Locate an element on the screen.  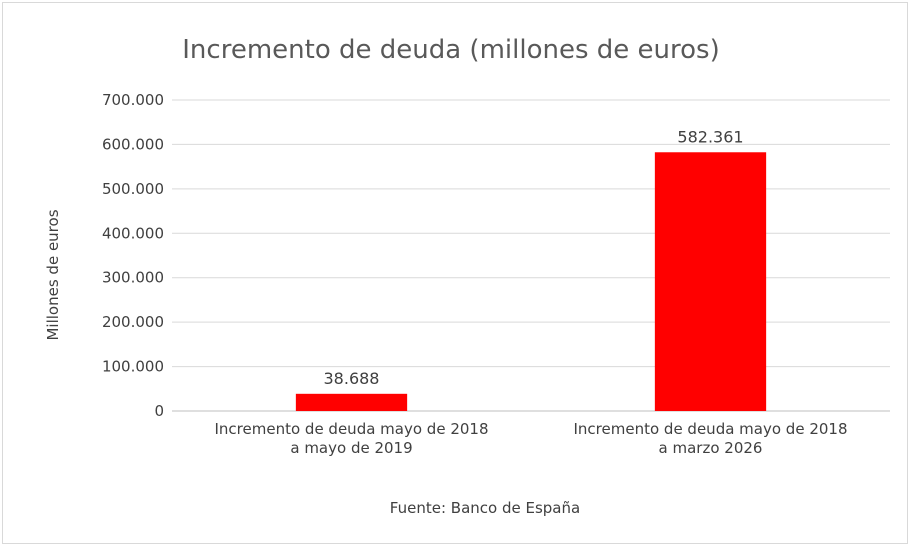
data-label: 582.361 is located at coordinates (710, 136).